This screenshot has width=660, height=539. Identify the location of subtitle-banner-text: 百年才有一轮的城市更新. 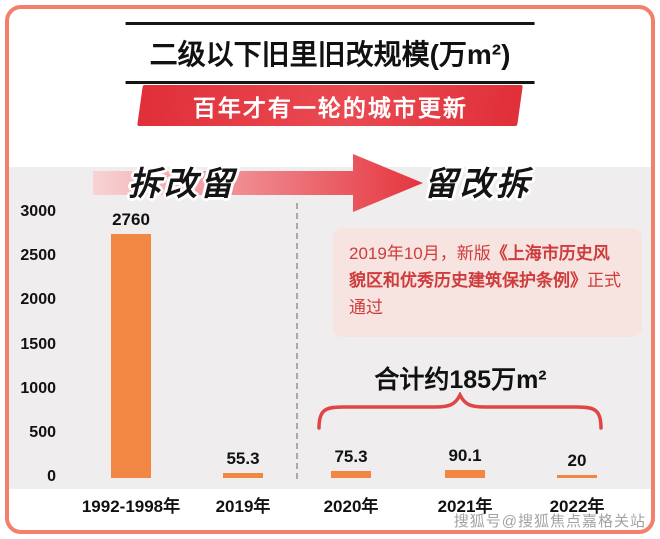
(330, 107).